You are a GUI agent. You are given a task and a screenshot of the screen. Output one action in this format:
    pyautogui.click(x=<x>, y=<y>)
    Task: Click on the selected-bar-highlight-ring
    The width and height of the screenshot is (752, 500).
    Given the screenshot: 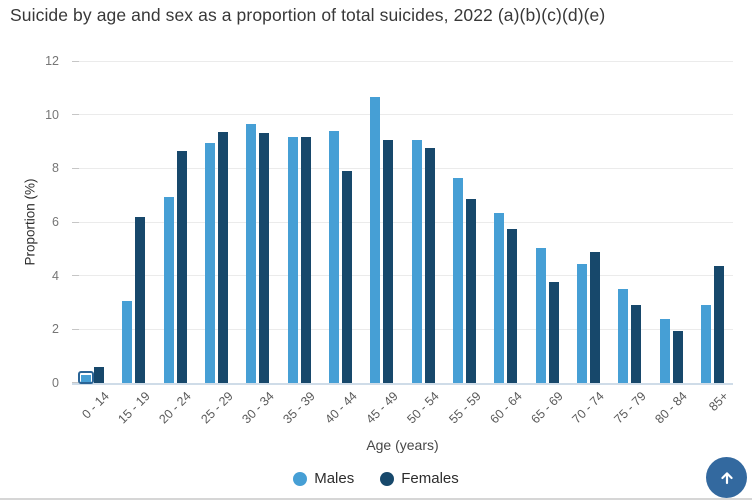 What is the action you would take?
    pyautogui.click(x=86, y=377)
    